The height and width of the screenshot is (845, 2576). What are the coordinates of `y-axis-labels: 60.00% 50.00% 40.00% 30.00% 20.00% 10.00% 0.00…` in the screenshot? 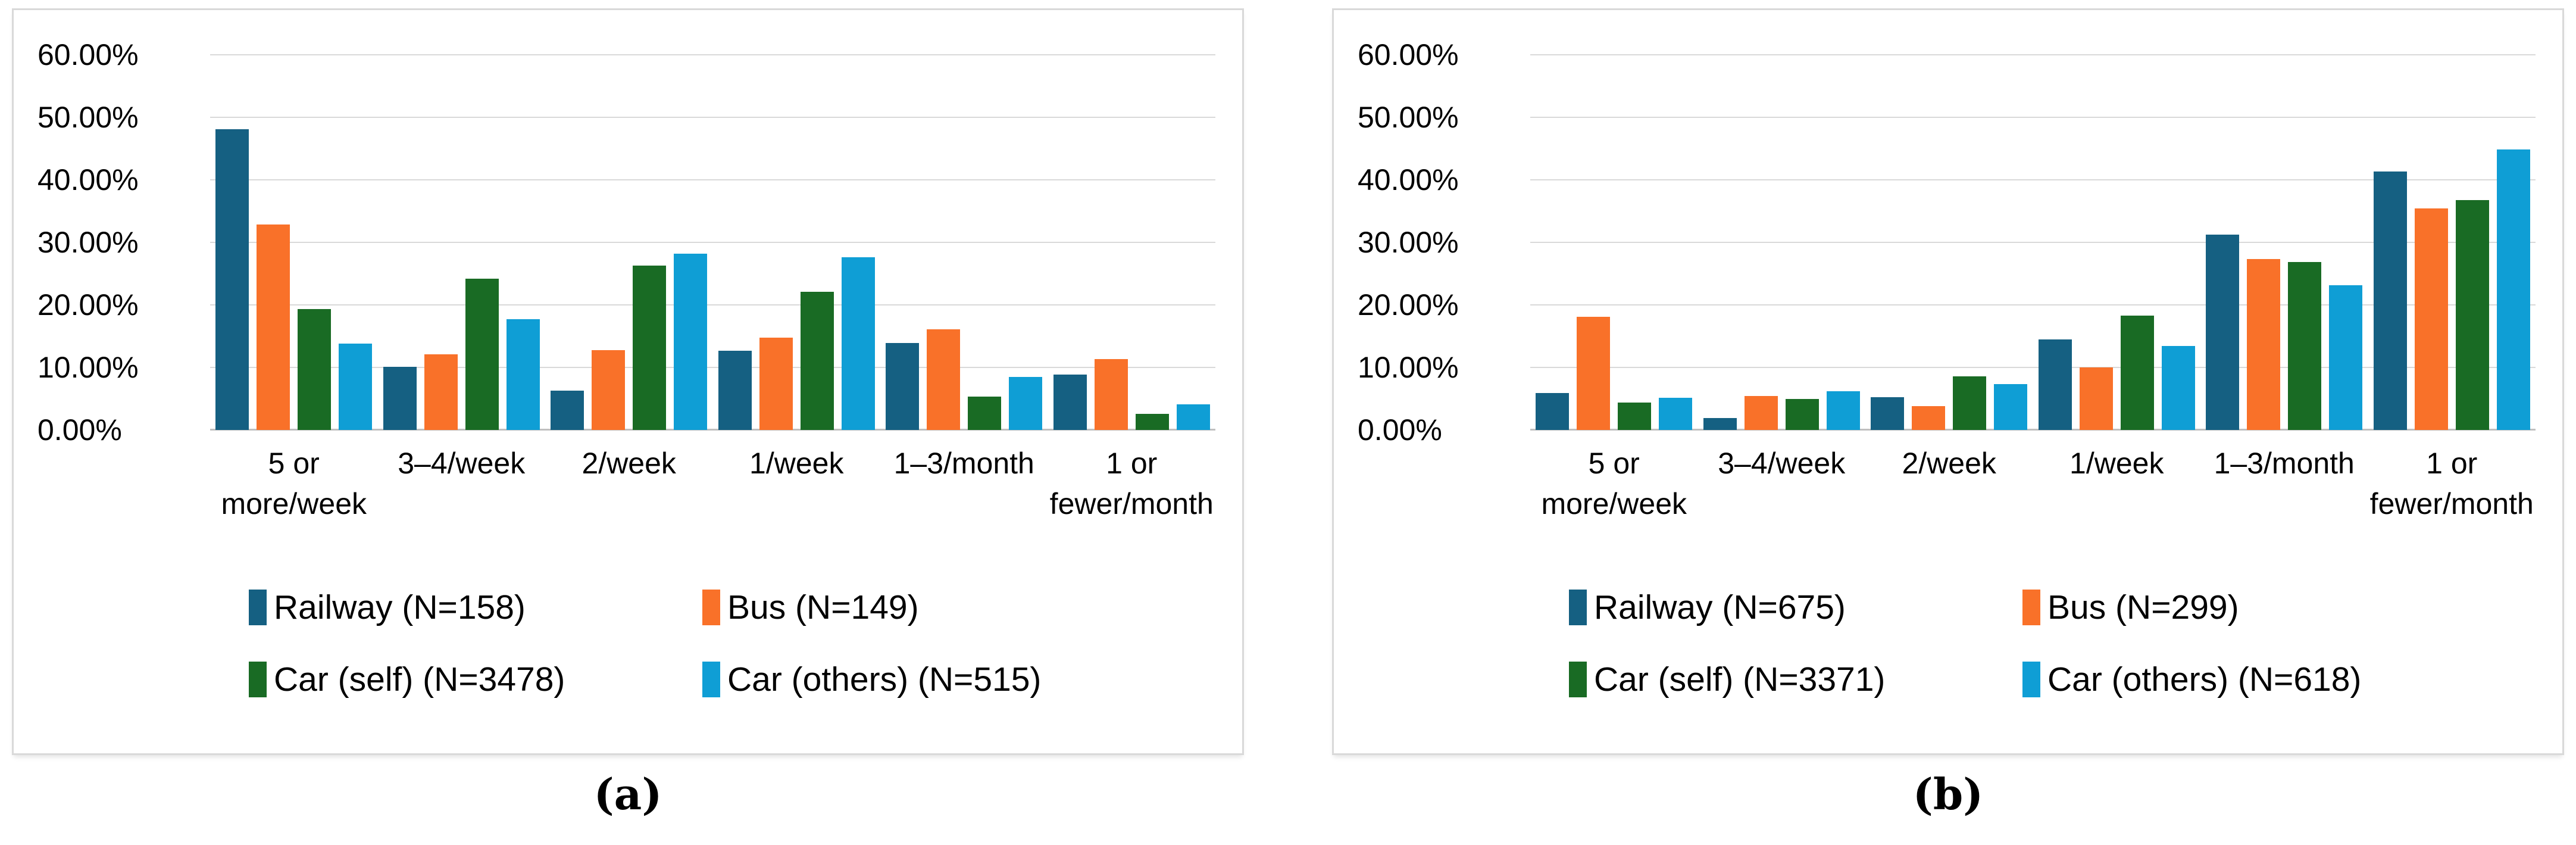 It's located at (117, 381).